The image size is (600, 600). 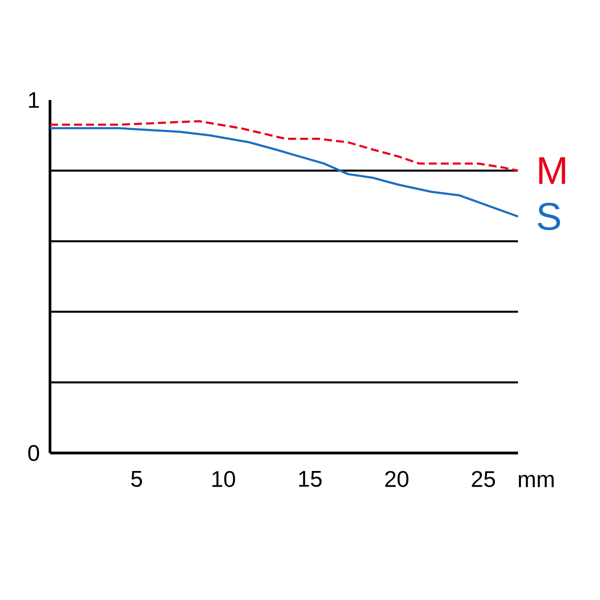 What do you see at coordinates (549, 216) in the screenshot?
I see `series-label: S` at bounding box center [549, 216].